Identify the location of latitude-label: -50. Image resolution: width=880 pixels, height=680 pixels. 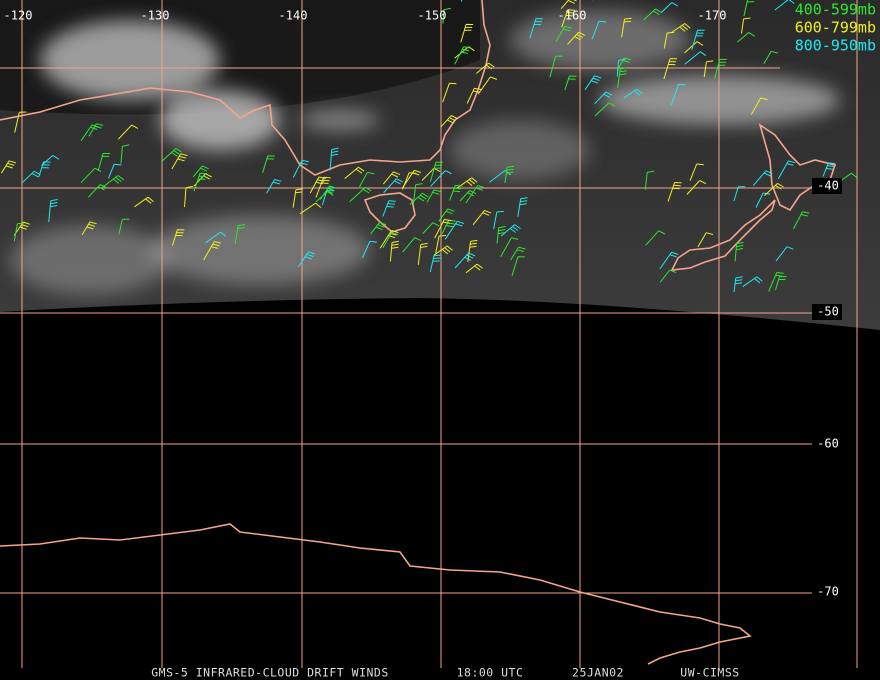
(828, 312).